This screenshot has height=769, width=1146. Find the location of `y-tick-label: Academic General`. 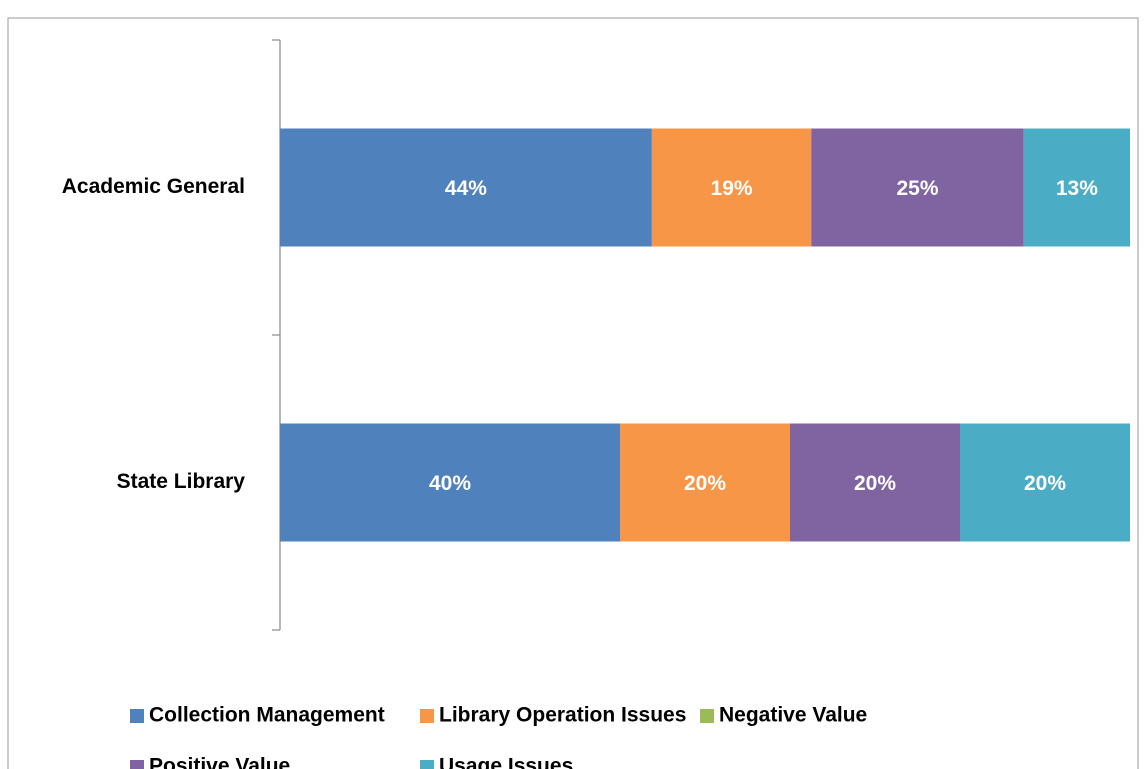

y-tick-label: Academic General is located at coordinates (153, 186).